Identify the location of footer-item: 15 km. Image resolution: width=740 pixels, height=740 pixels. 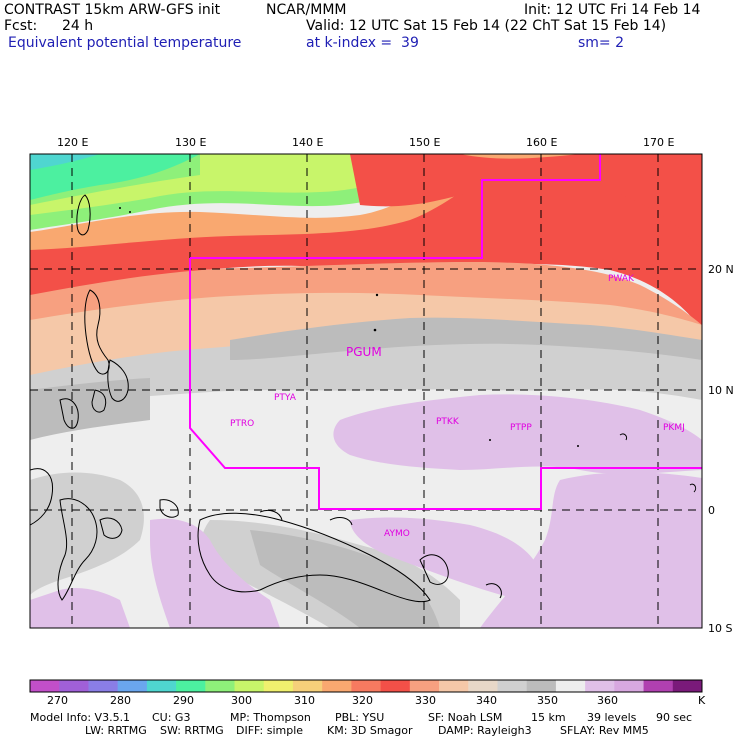
(548, 717).